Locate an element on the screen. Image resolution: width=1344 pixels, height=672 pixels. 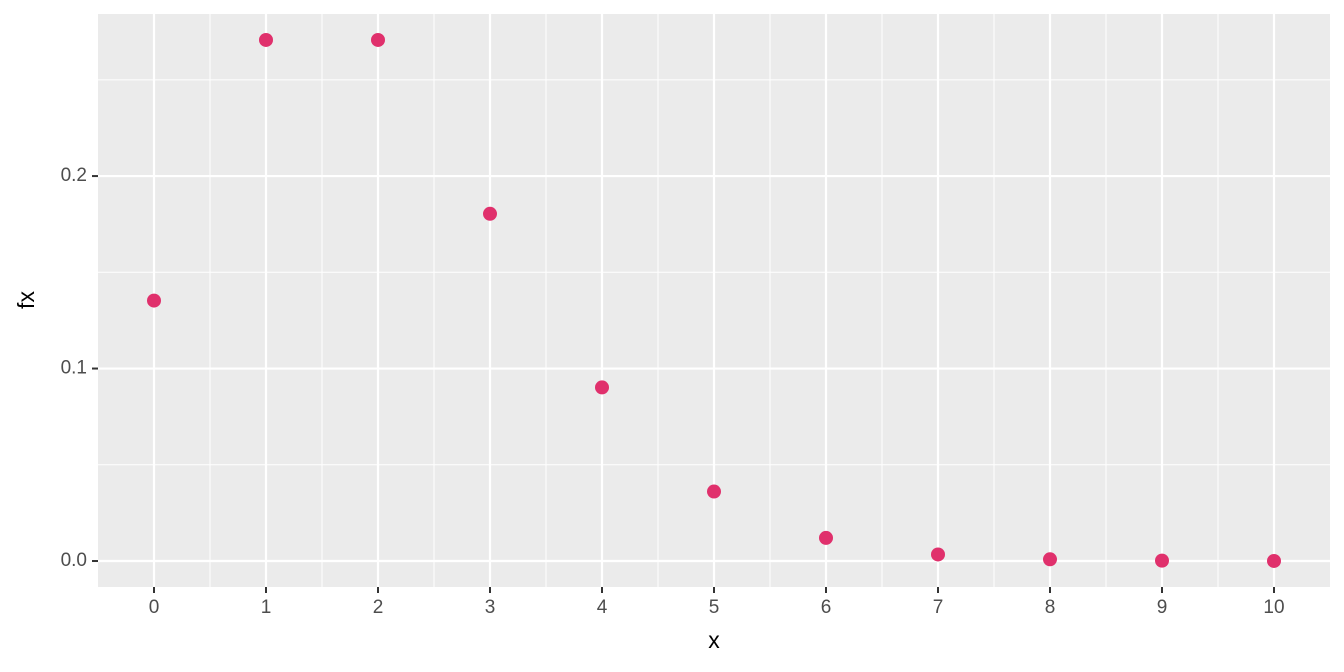
x-tick-label: 4 is located at coordinates (602, 607).